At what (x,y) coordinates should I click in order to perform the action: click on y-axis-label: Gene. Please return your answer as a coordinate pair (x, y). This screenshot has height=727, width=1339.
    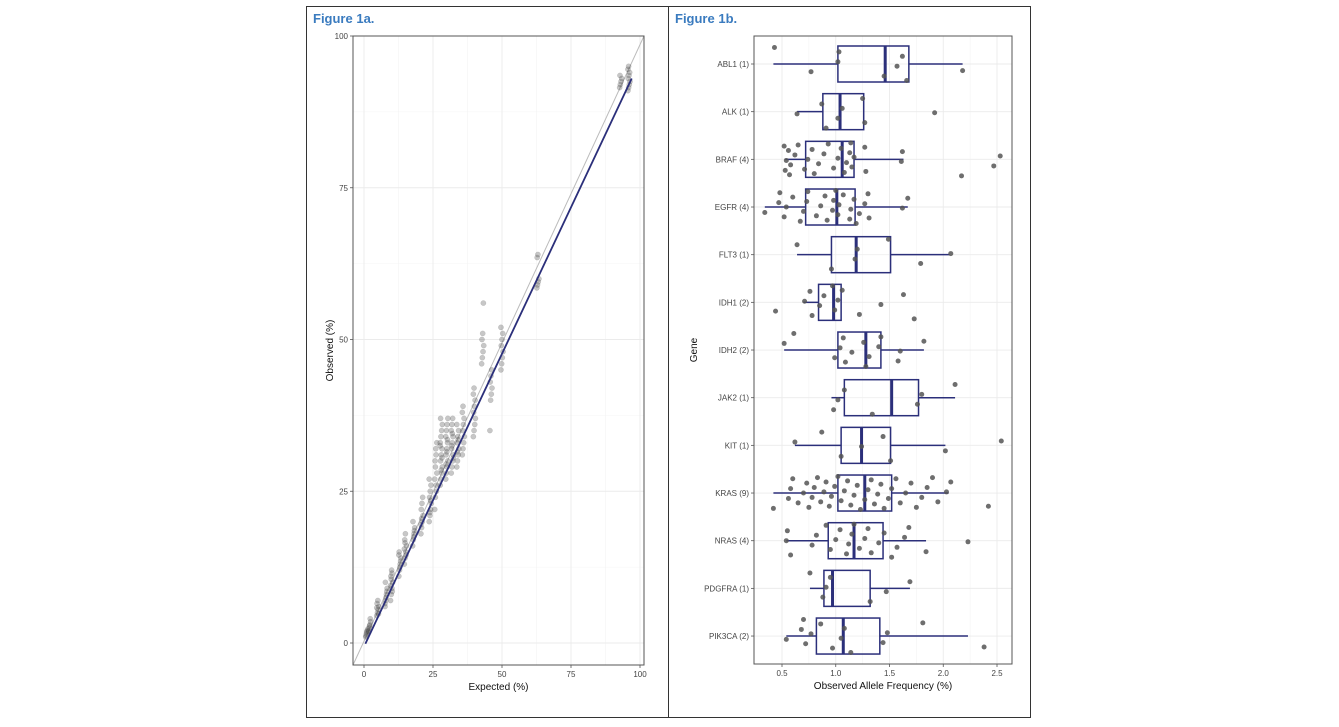
    Looking at the image, I should click on (694, 349).